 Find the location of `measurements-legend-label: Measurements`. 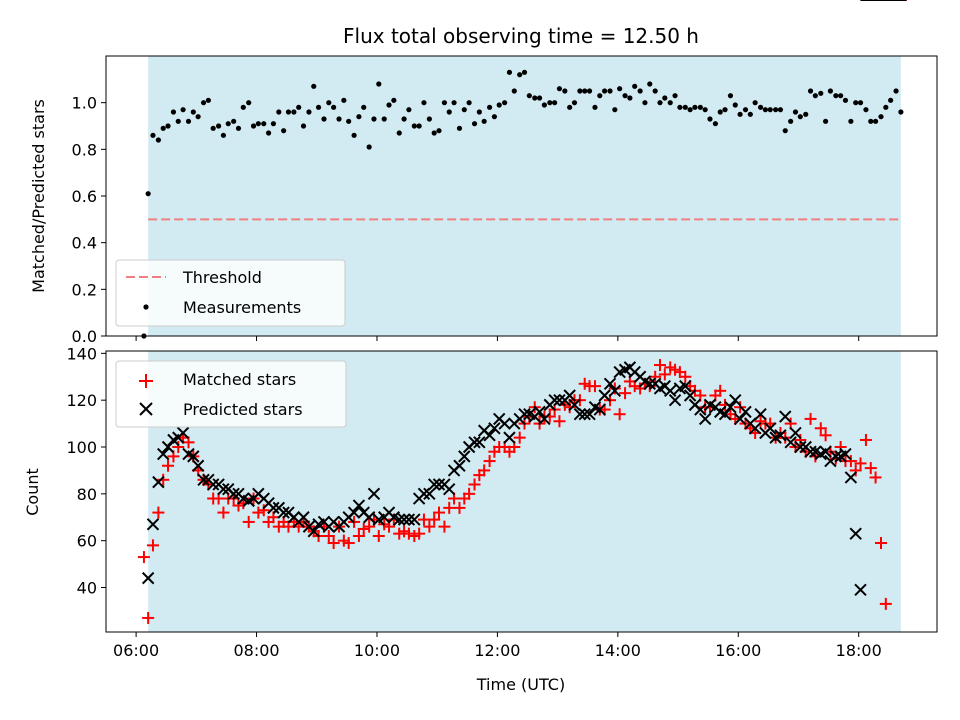

measurements-legend-label: Measurements is located at coordinates (242, 307).